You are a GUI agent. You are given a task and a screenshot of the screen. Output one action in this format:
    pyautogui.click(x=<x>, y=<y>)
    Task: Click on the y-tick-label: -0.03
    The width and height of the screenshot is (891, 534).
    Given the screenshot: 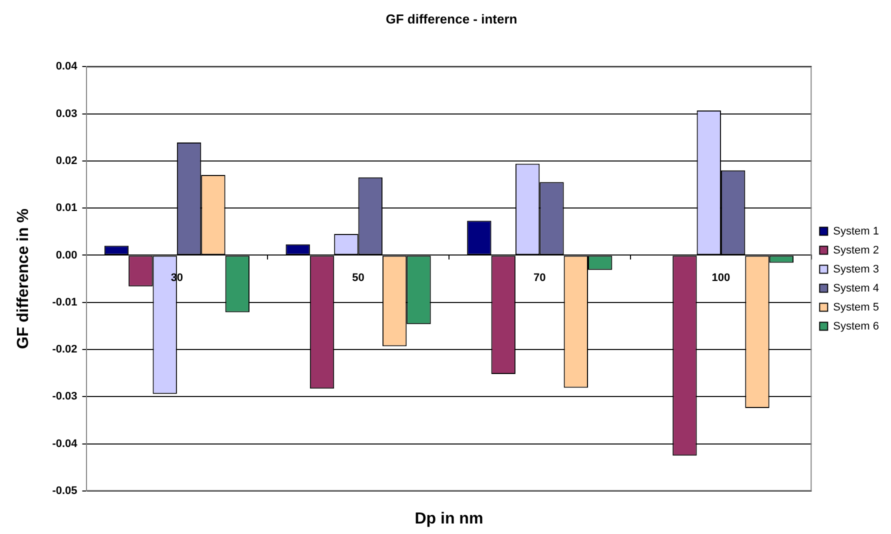 What is the action you would take?
    pyautogui.click(x=65, y=396)
    